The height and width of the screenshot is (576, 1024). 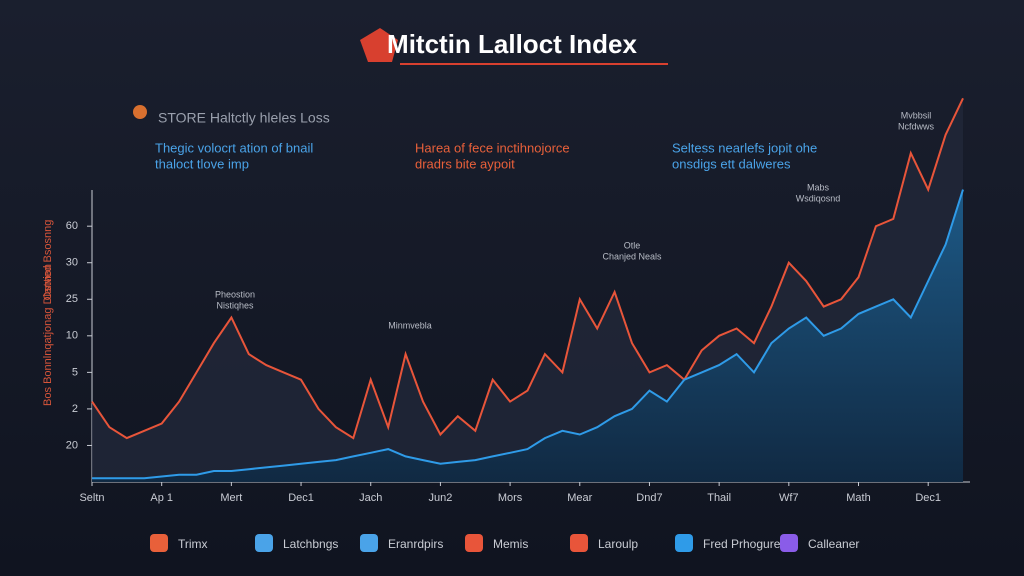 I want to click on toolbar-item: Fred Prhogure, so click(x=742, y=544).